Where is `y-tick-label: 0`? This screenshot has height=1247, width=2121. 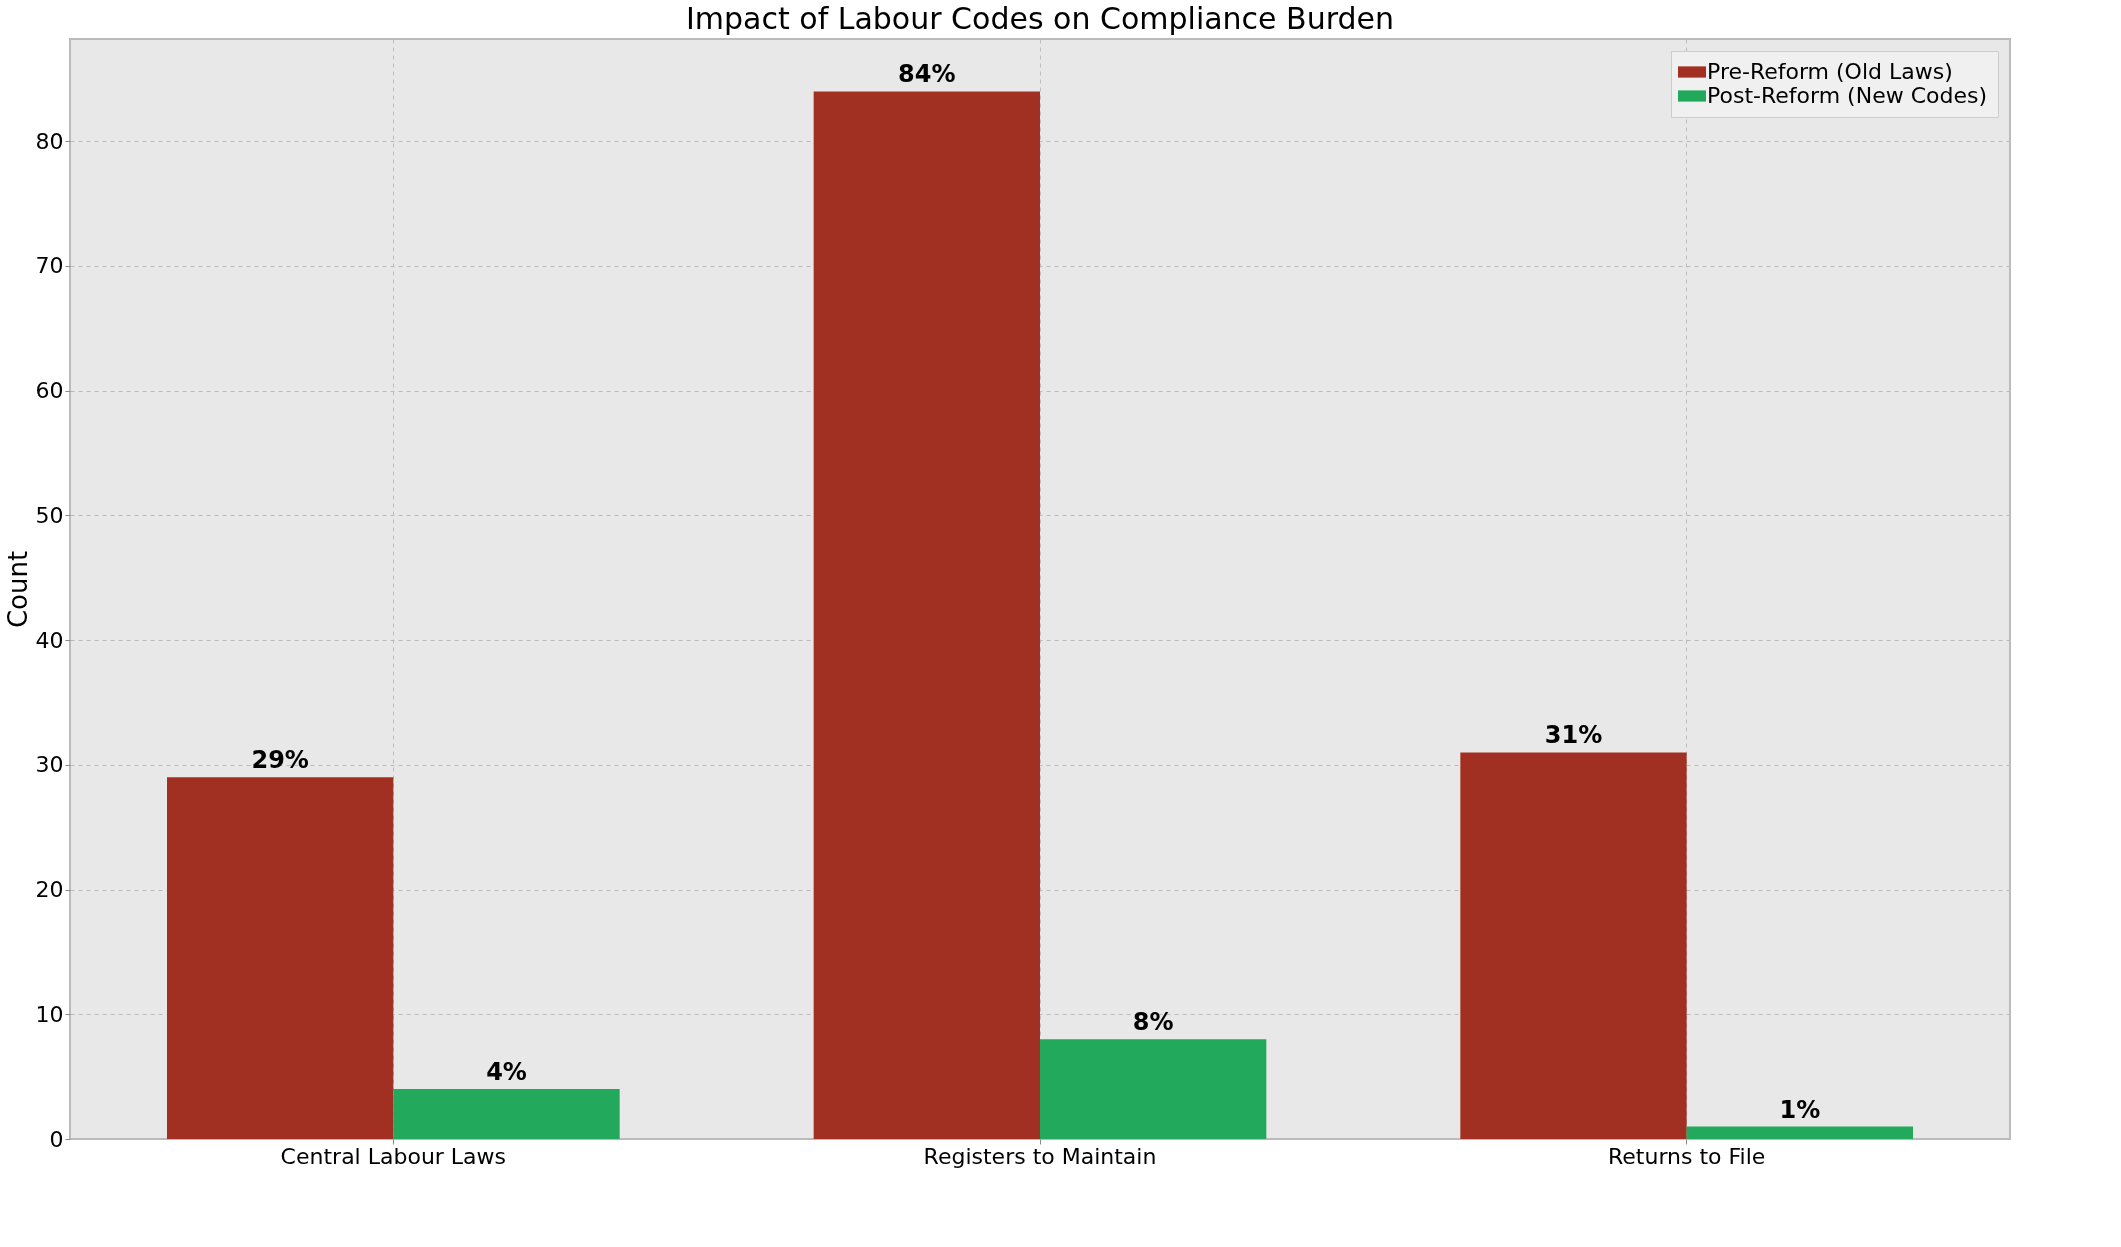
y-tick-label: 0 is located at coordinates (56, 1139).